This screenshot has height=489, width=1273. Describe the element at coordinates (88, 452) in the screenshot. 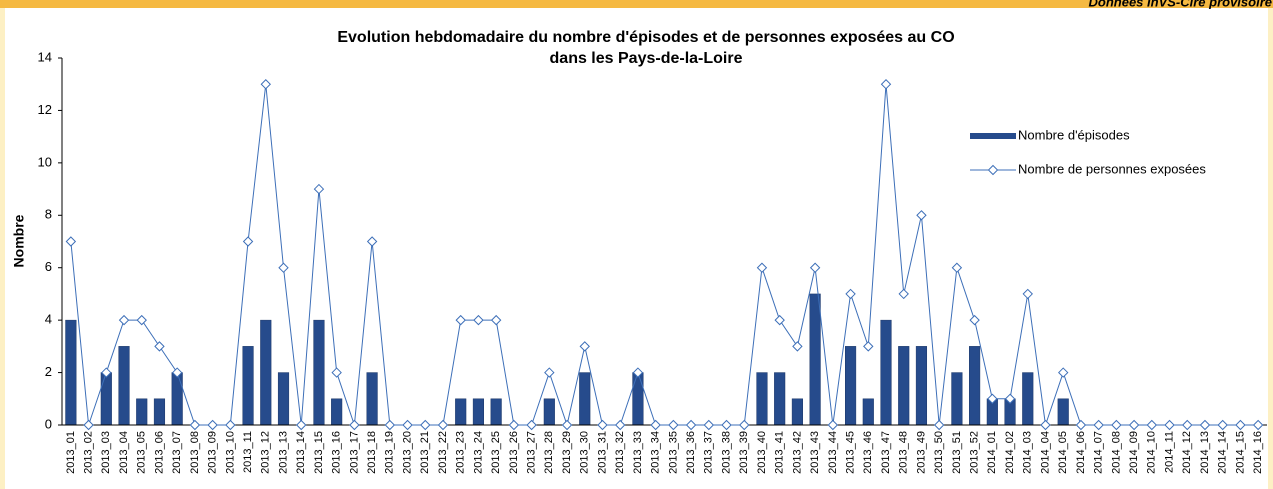

I see `x-tick-label: 2013_02` at that location.